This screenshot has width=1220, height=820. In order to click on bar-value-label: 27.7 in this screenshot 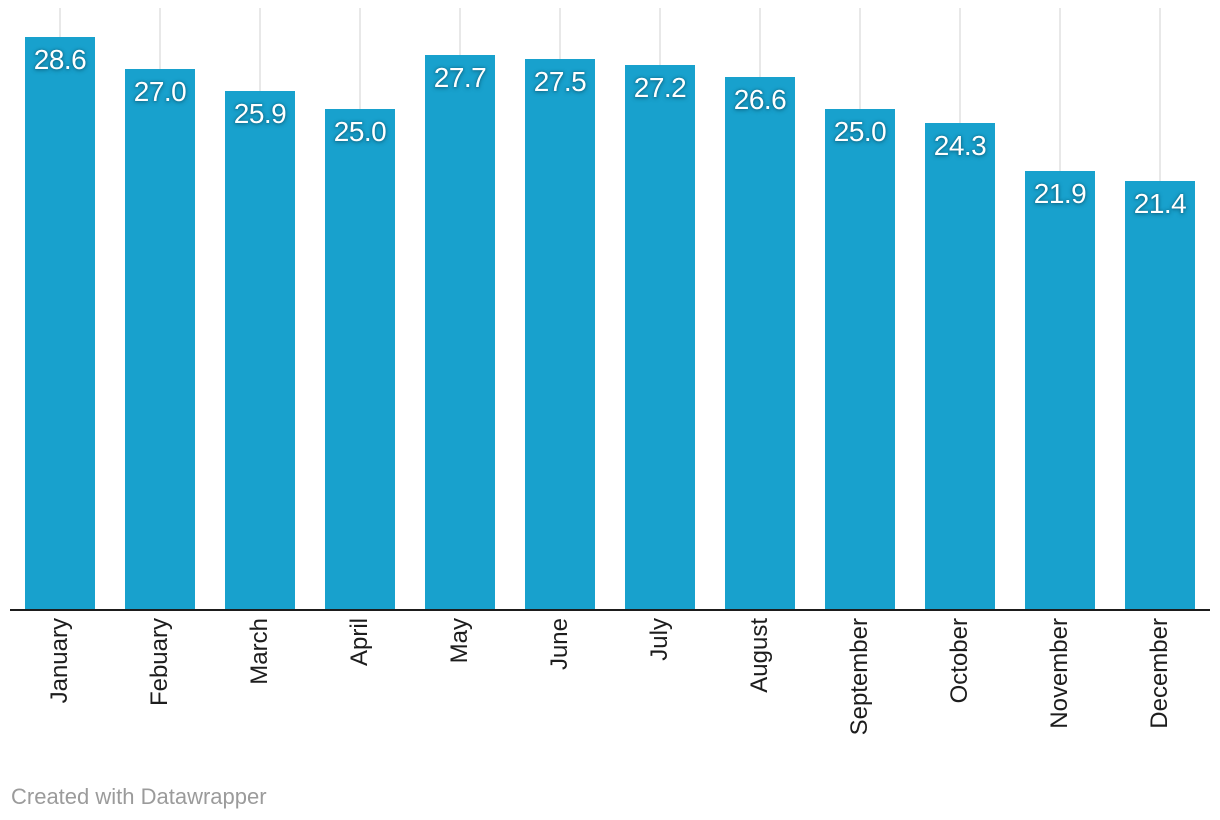, I will do `click(460, 77)`.